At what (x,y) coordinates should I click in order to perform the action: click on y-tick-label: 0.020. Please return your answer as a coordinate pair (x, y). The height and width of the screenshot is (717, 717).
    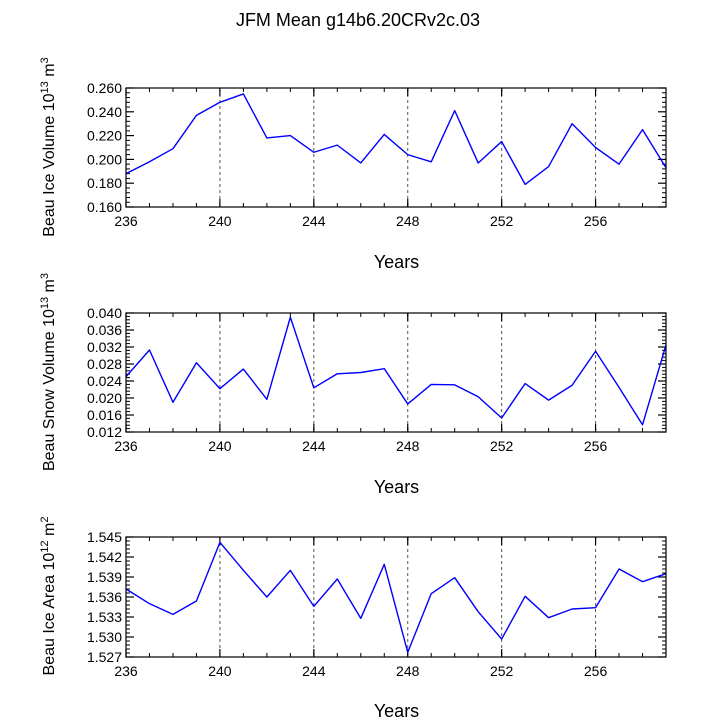
    Looking at the image, I should click on (104, 398).